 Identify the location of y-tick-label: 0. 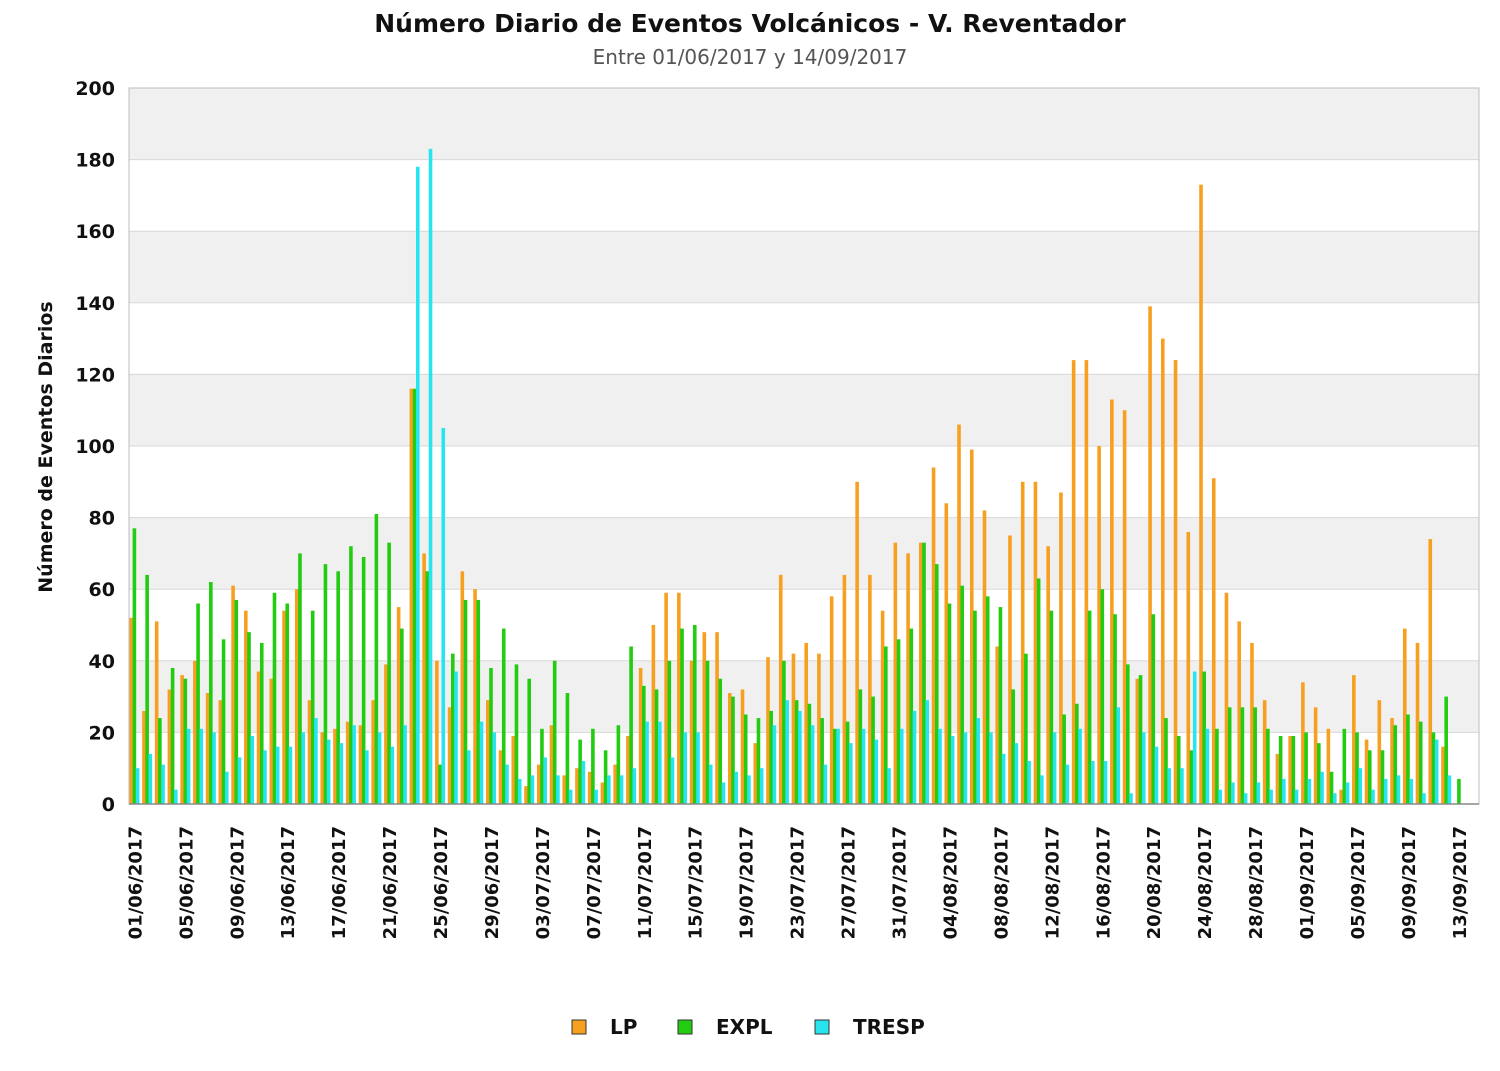
(108, 805).